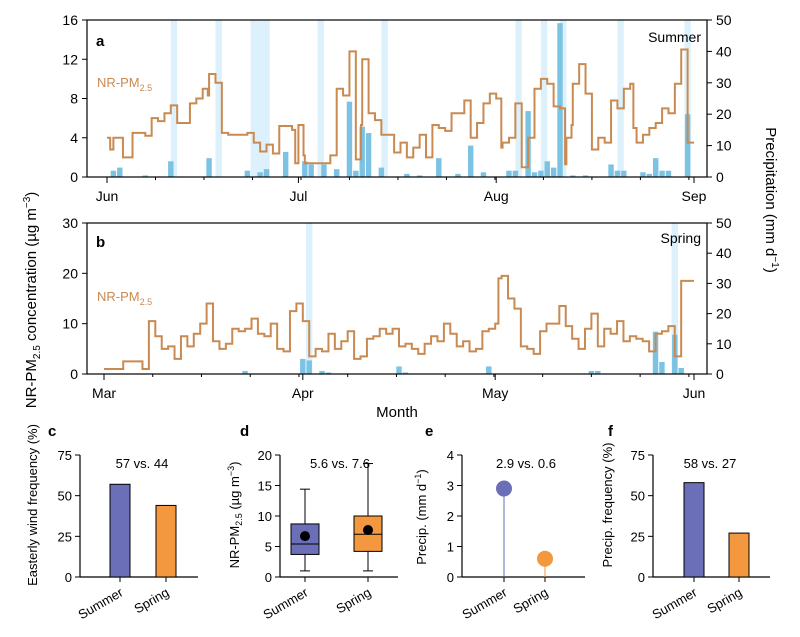 This screenshot has width=800, height=637. What do you see at coordinates (32, 505) in the screenshot?
I see `c-y-axis-label: Easterly wind frequency (%)` at bounding box center [32, 505].